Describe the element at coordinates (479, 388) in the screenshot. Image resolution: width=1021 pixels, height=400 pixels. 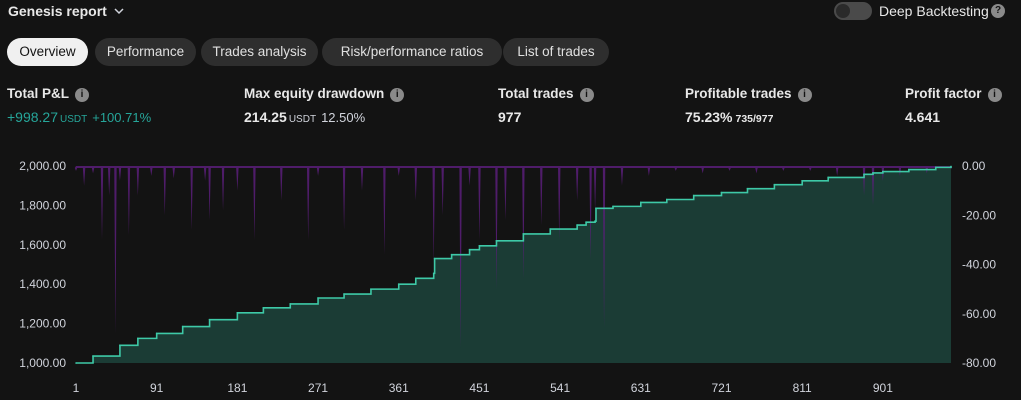
I see `x-tick-label: 451` at that location.